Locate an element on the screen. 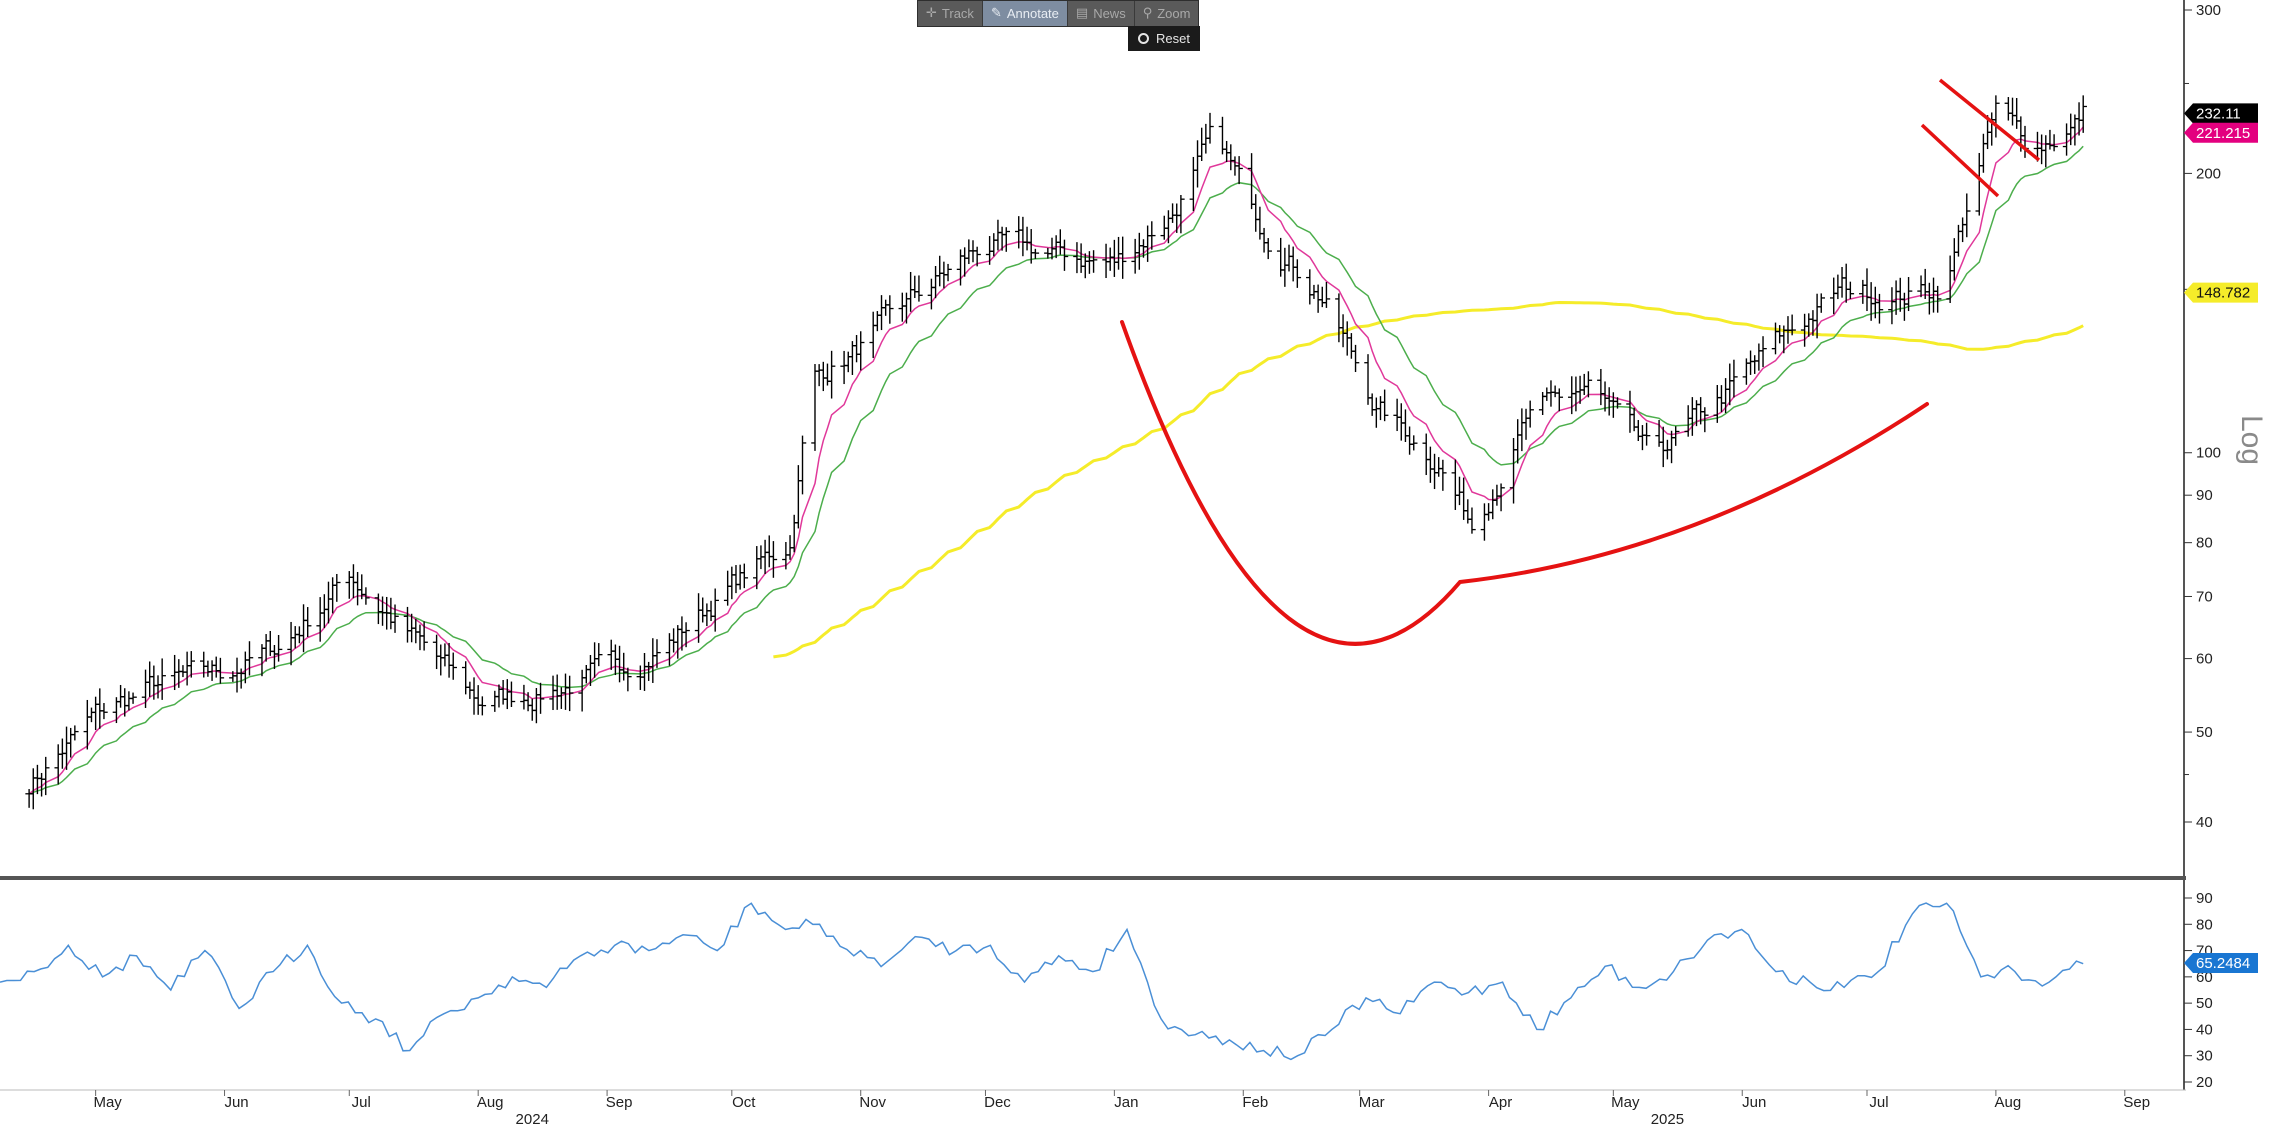  panel-divider is located at coordinates (1093, 878).